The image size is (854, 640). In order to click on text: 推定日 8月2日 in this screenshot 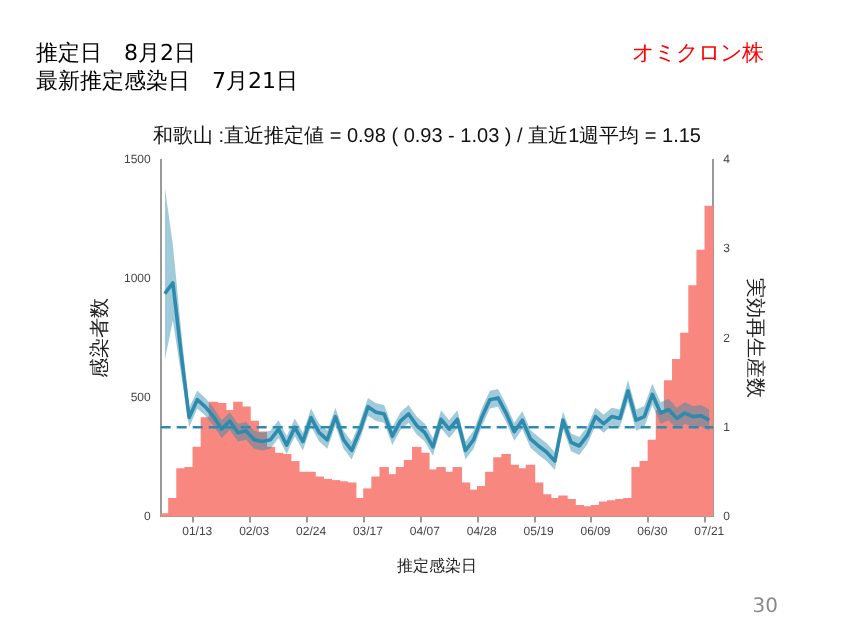, I will do `click(116, 53)`.